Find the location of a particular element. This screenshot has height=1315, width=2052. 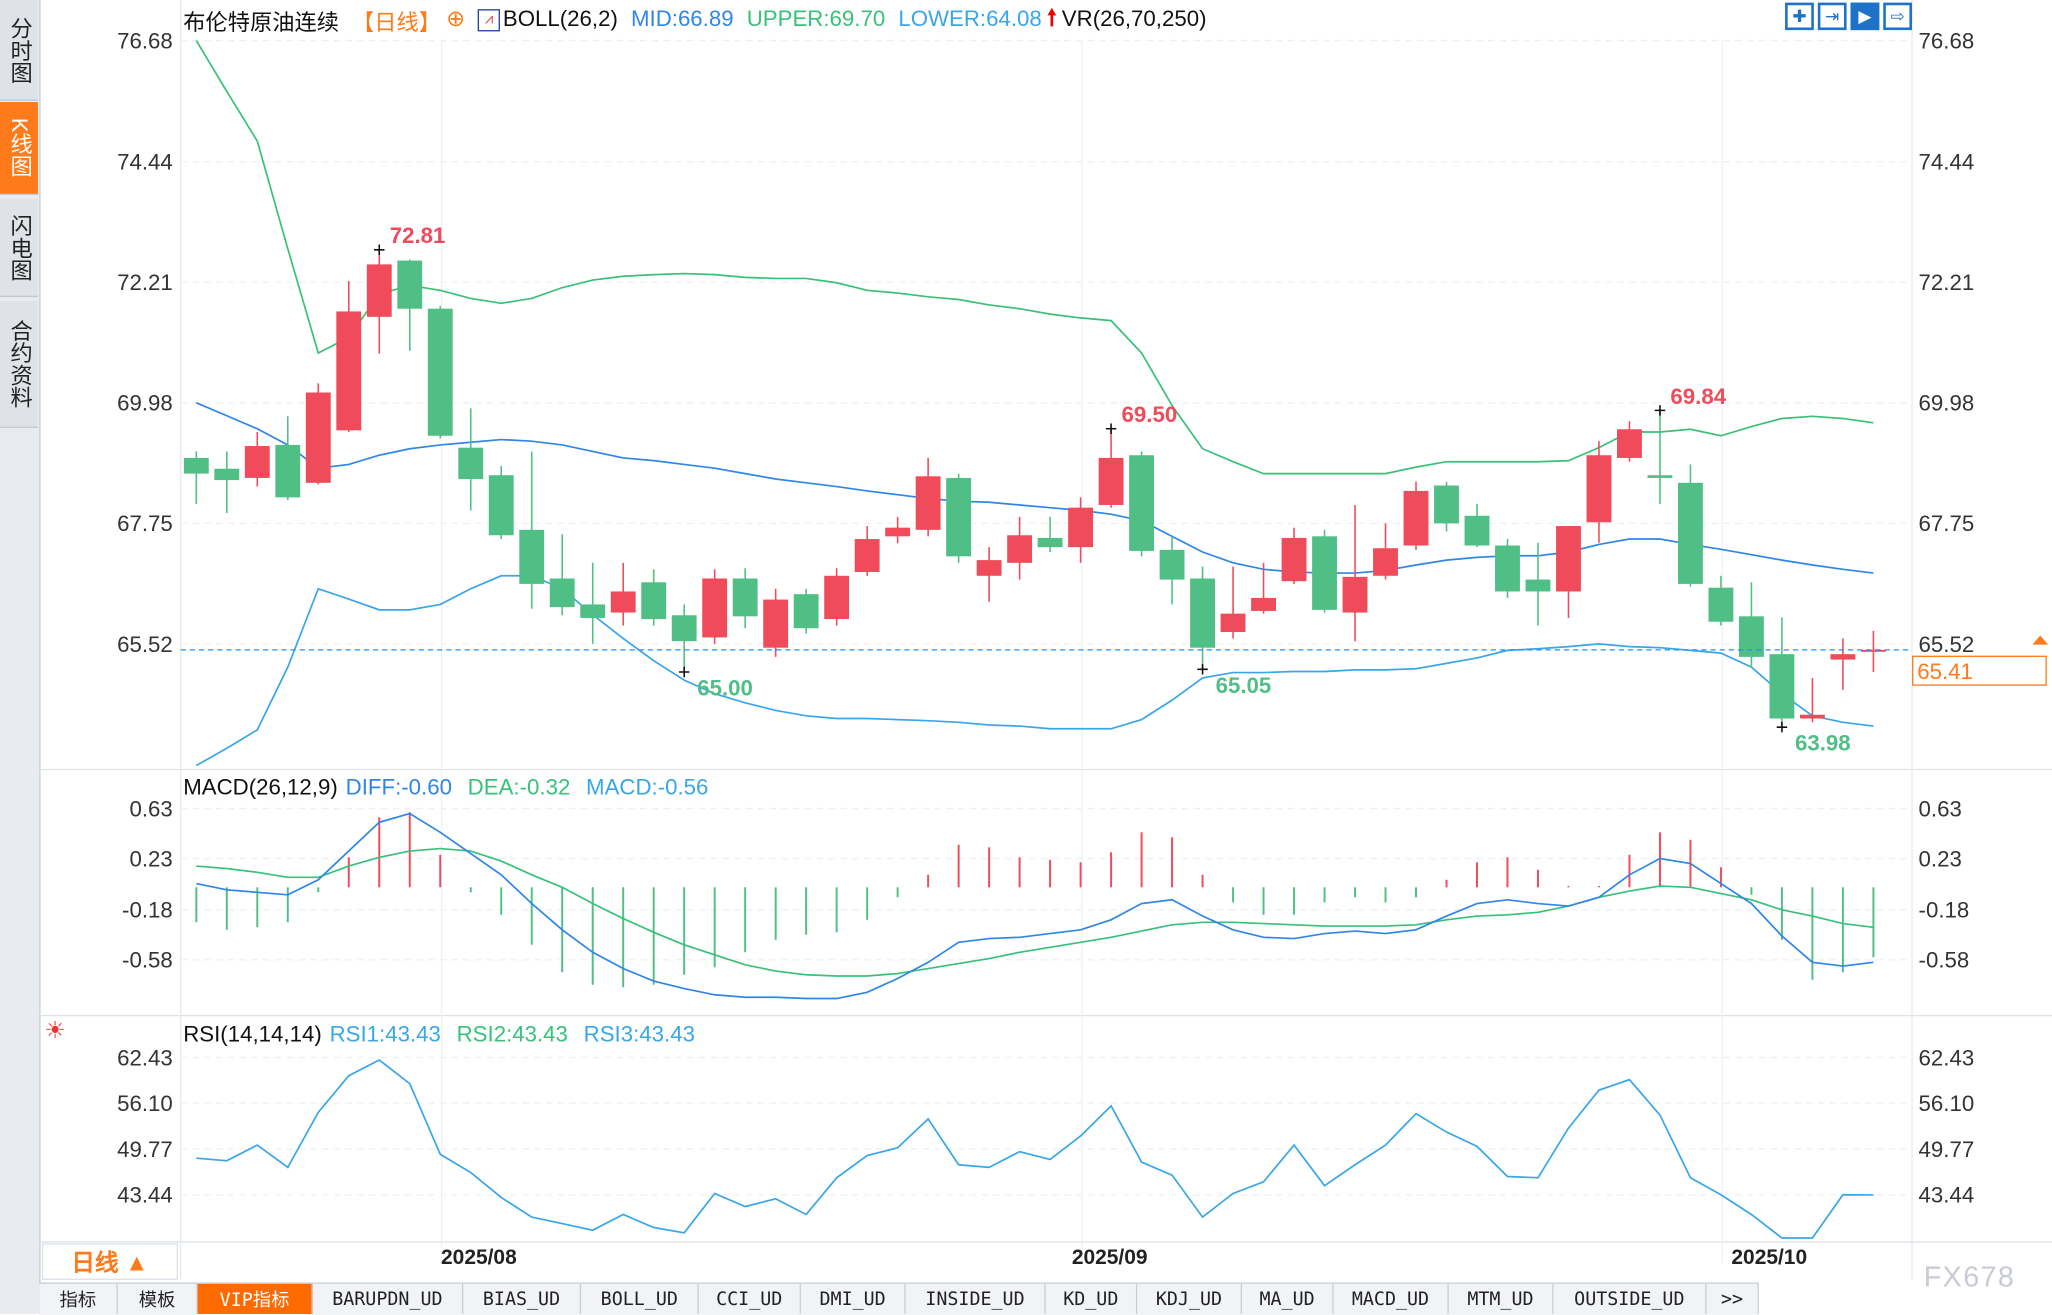

axis-tick-left: 65.52 is located at coordinates (145, 644).